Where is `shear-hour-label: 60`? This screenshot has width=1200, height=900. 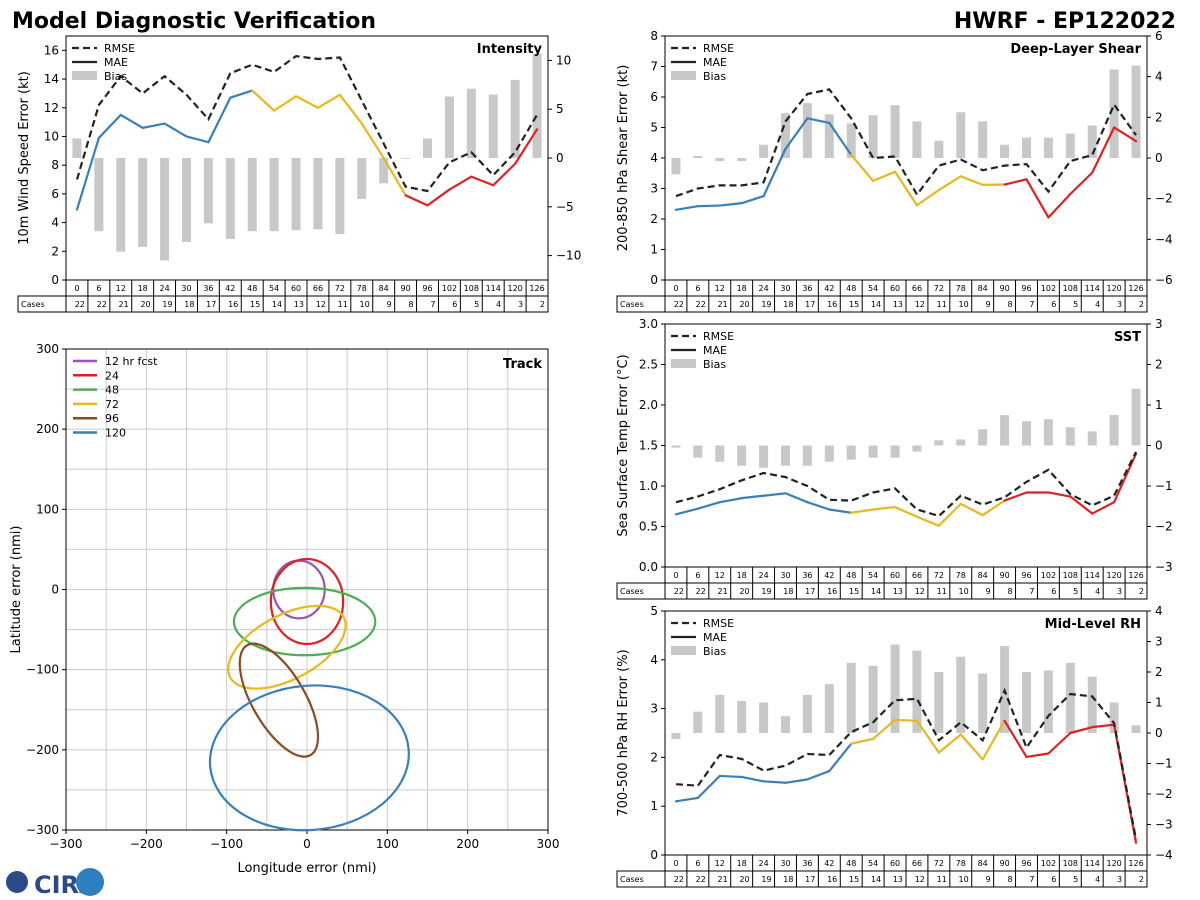 shear-hour-label: 60 is located at coordinates (895, 288).